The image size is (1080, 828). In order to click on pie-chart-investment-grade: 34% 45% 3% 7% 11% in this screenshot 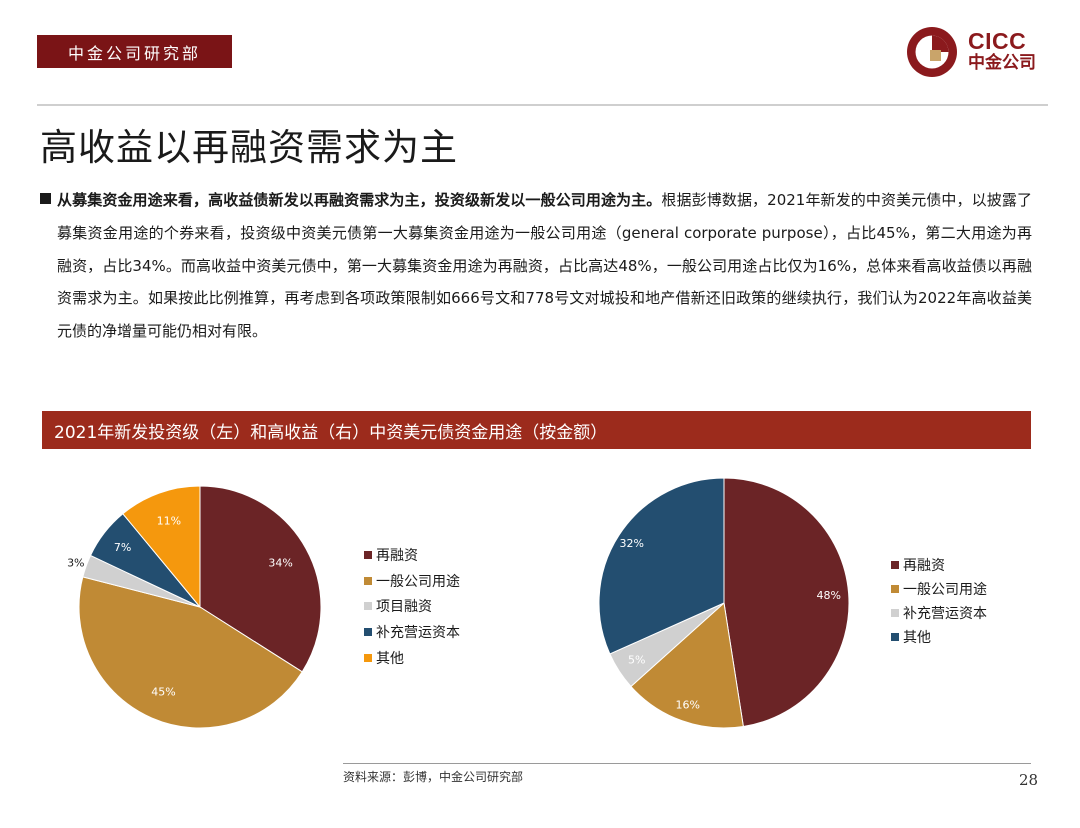, I will do `click(194, 607)`.